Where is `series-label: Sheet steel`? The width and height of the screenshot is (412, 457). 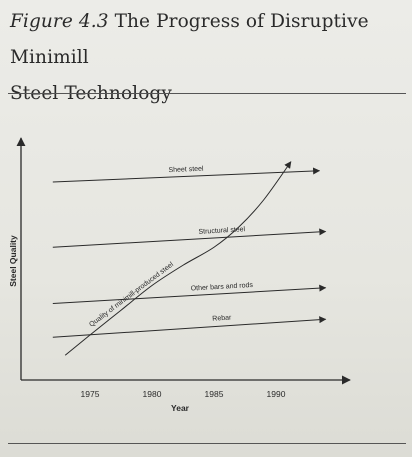
series-label: Sheet steel is located at coordinates (186, 170).